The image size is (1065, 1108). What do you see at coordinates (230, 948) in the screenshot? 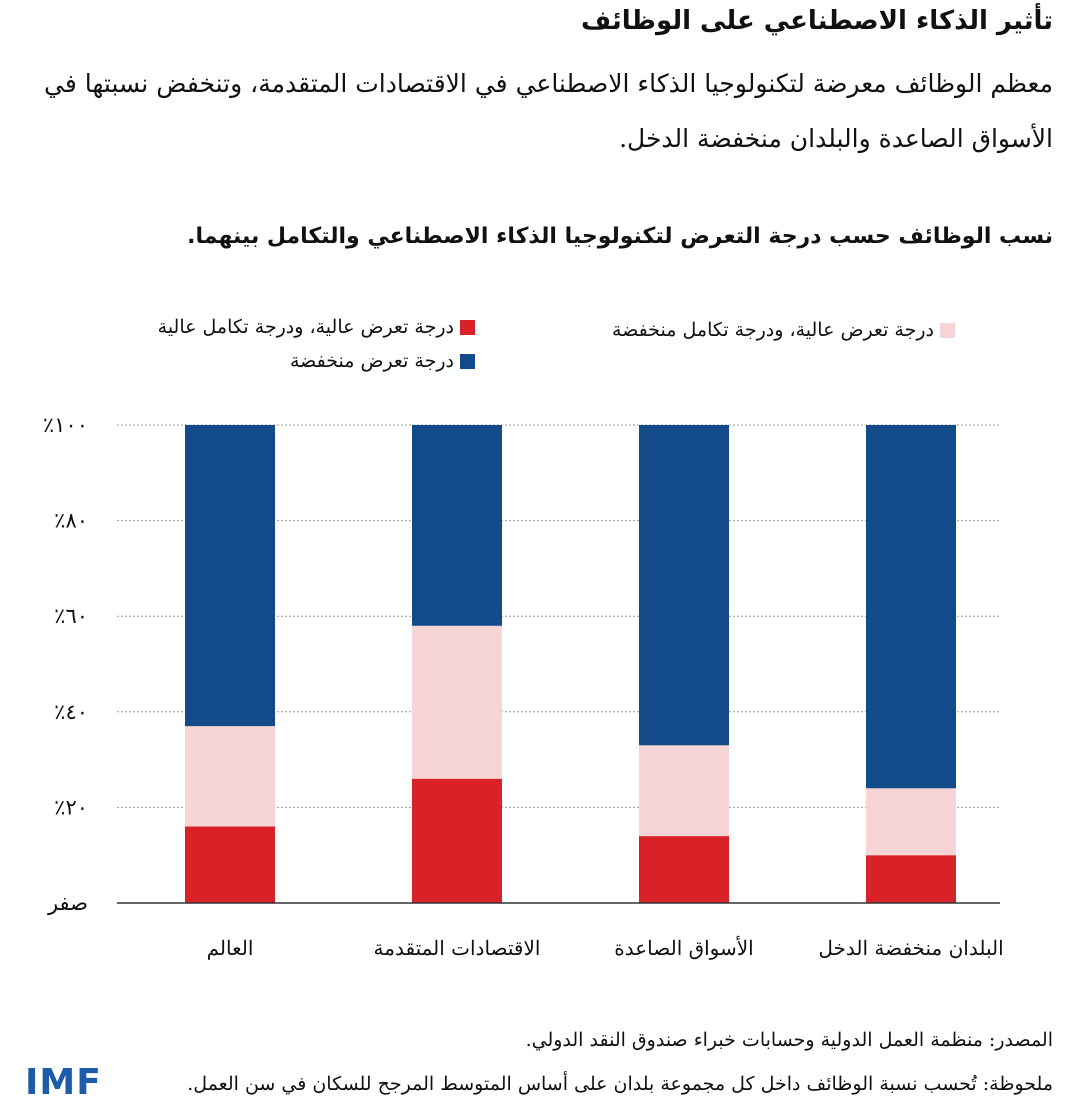
I see `x-tick-label: العالم` at bounding box center [230, 948].